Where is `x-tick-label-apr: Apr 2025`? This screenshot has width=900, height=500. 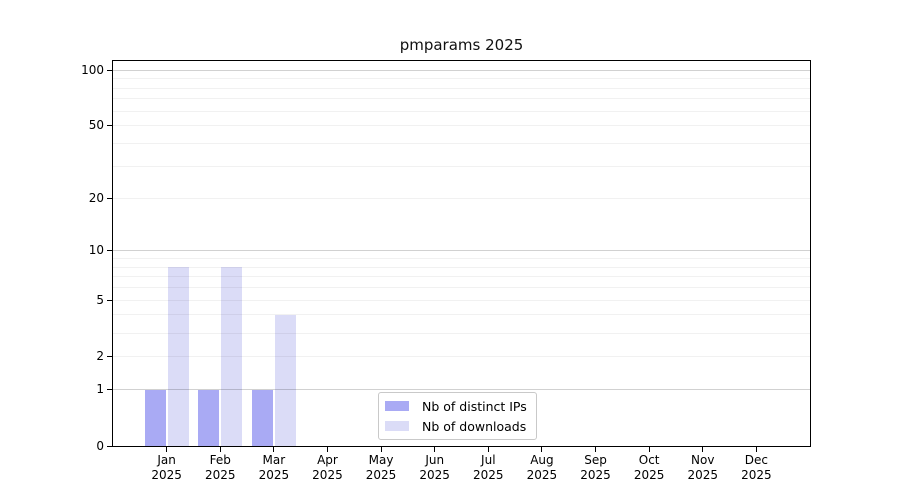 x-tick-label-apr: Apr 2025 is located at coordinates (327, 468).